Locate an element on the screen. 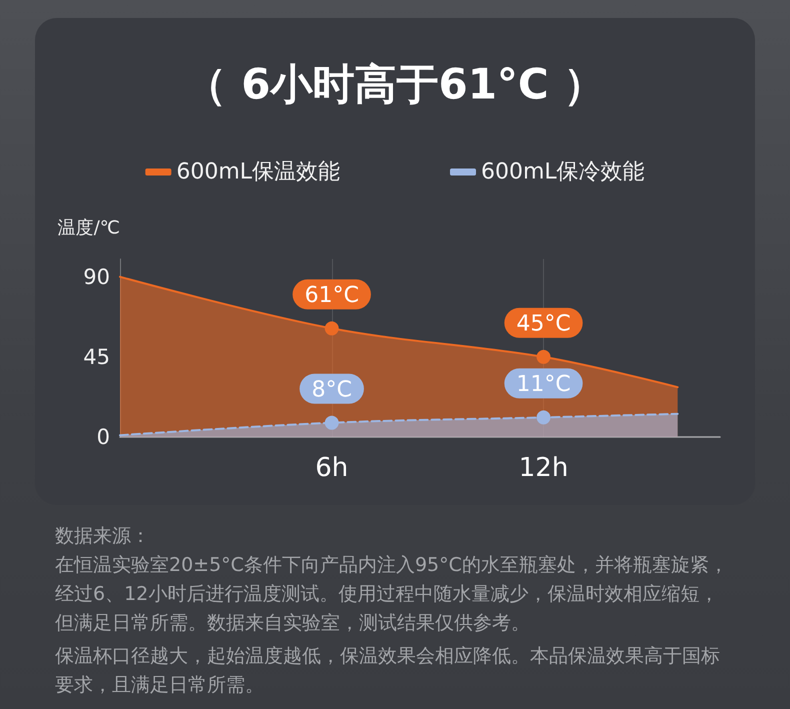 This screenshot has height=709, width=790. data-label: 8°C is located at coordinates (332, 389).